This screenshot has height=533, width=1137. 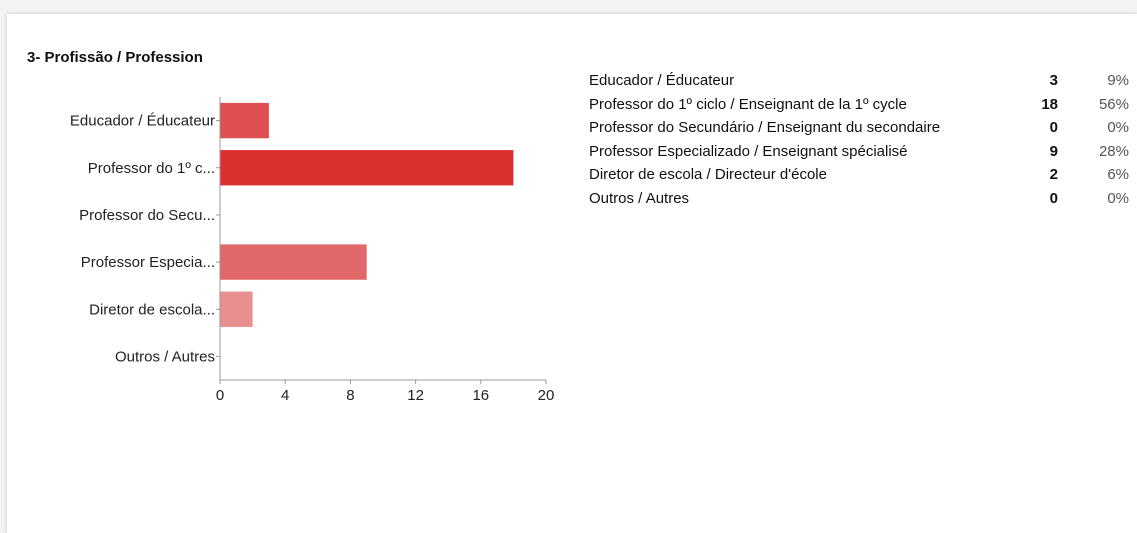 What do you see at coordinates (350, 395) in the screenshot?
I see `x-tick-label: 8` at bounding box center [350, 395].